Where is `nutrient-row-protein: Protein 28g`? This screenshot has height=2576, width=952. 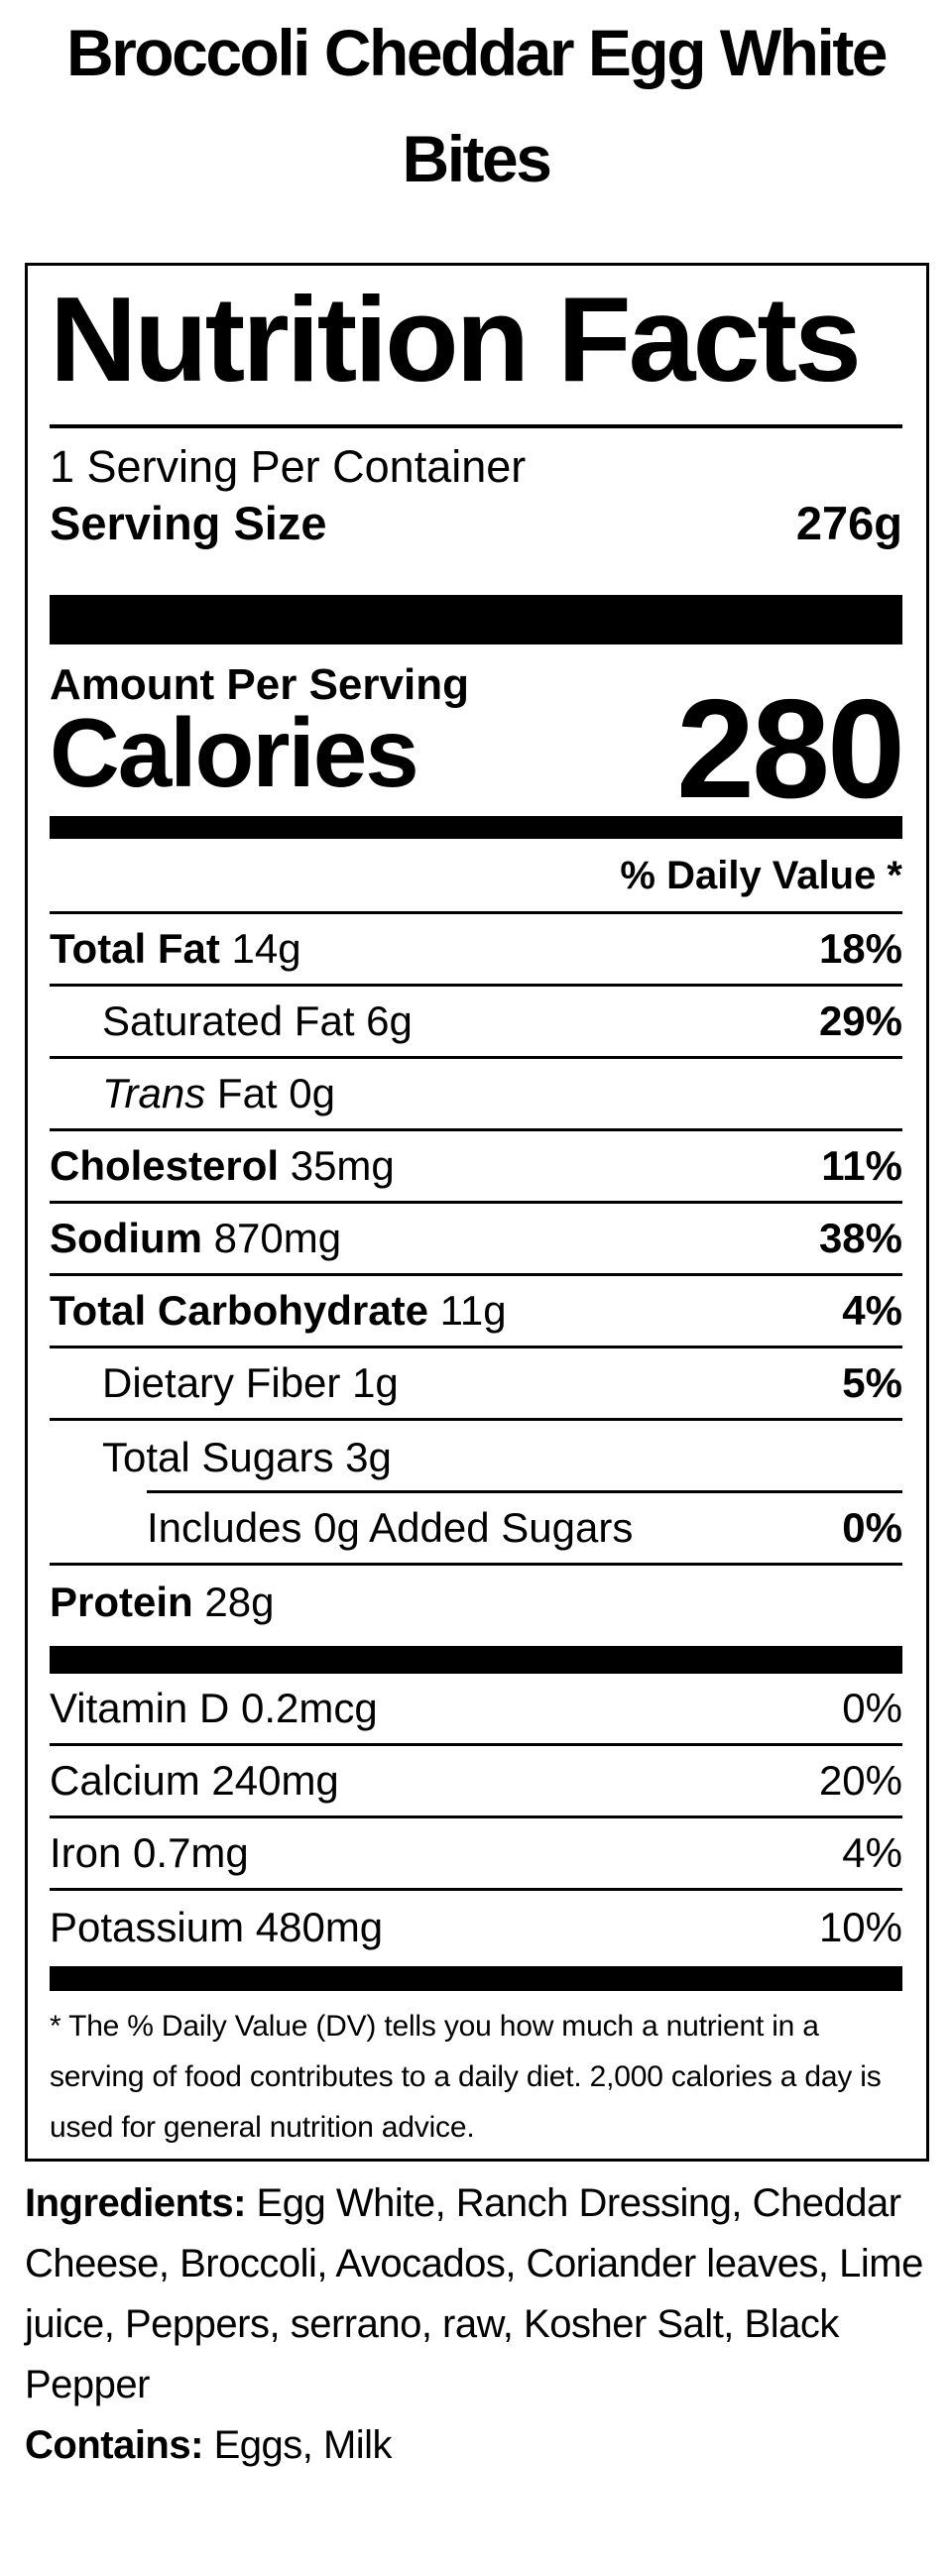
nutrient-row-protein: Protein 28g is located at coordinates (476, 1602).